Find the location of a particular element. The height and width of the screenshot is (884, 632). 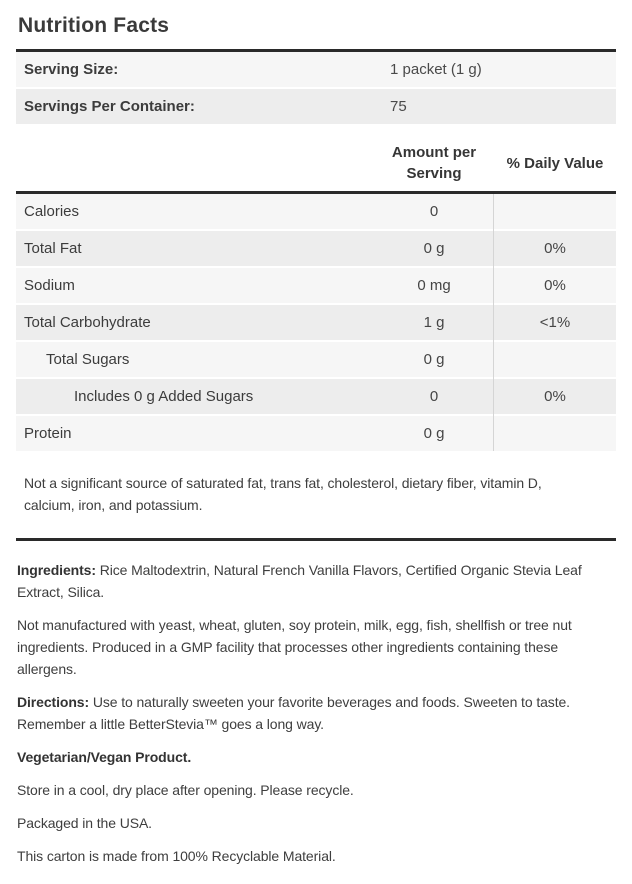

nutrient-table-top-rule is located at coordinates (316, 192).